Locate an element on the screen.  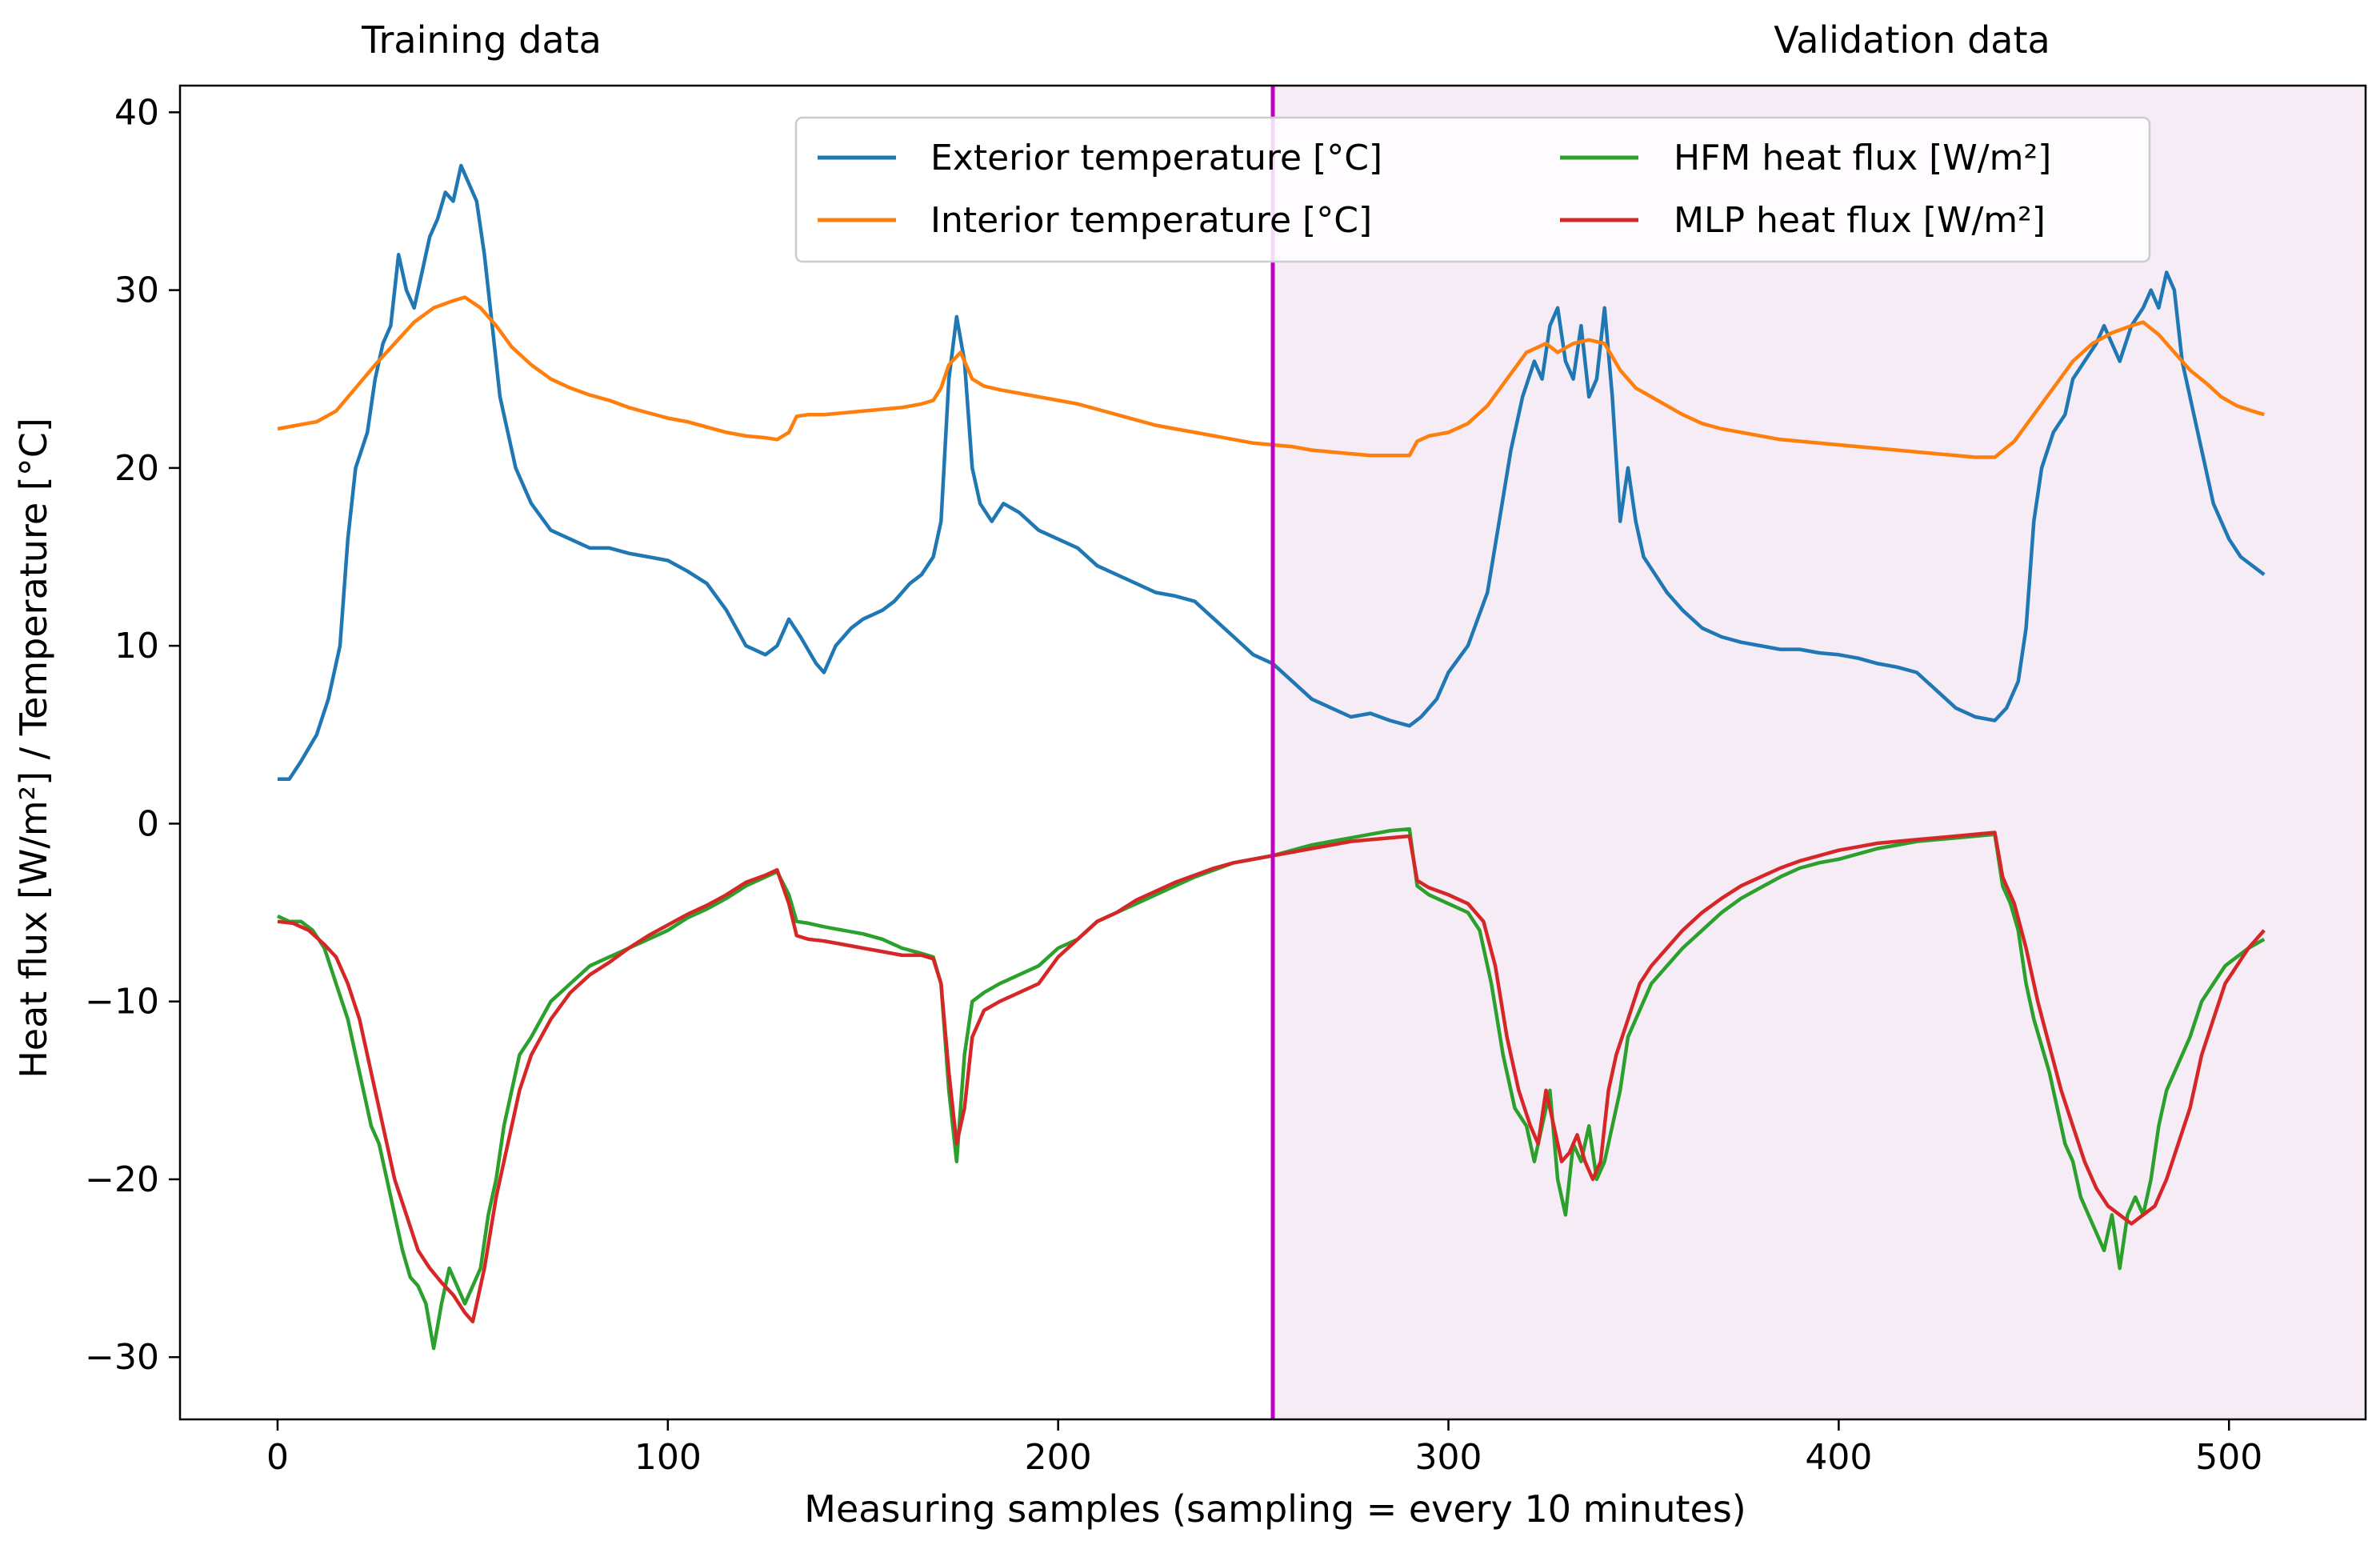
y-tick-label: −20 is located at coordinates (122, 1179).